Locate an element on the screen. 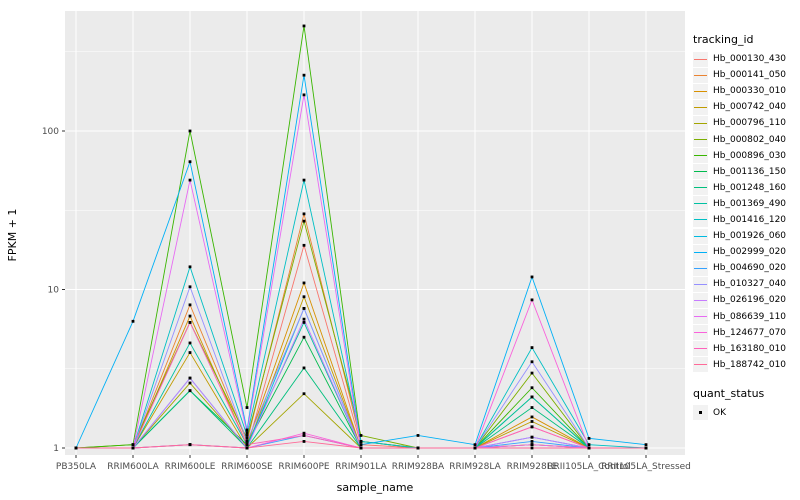  legend-item: Hb_000742_040 is located at coordinates (746, 107).